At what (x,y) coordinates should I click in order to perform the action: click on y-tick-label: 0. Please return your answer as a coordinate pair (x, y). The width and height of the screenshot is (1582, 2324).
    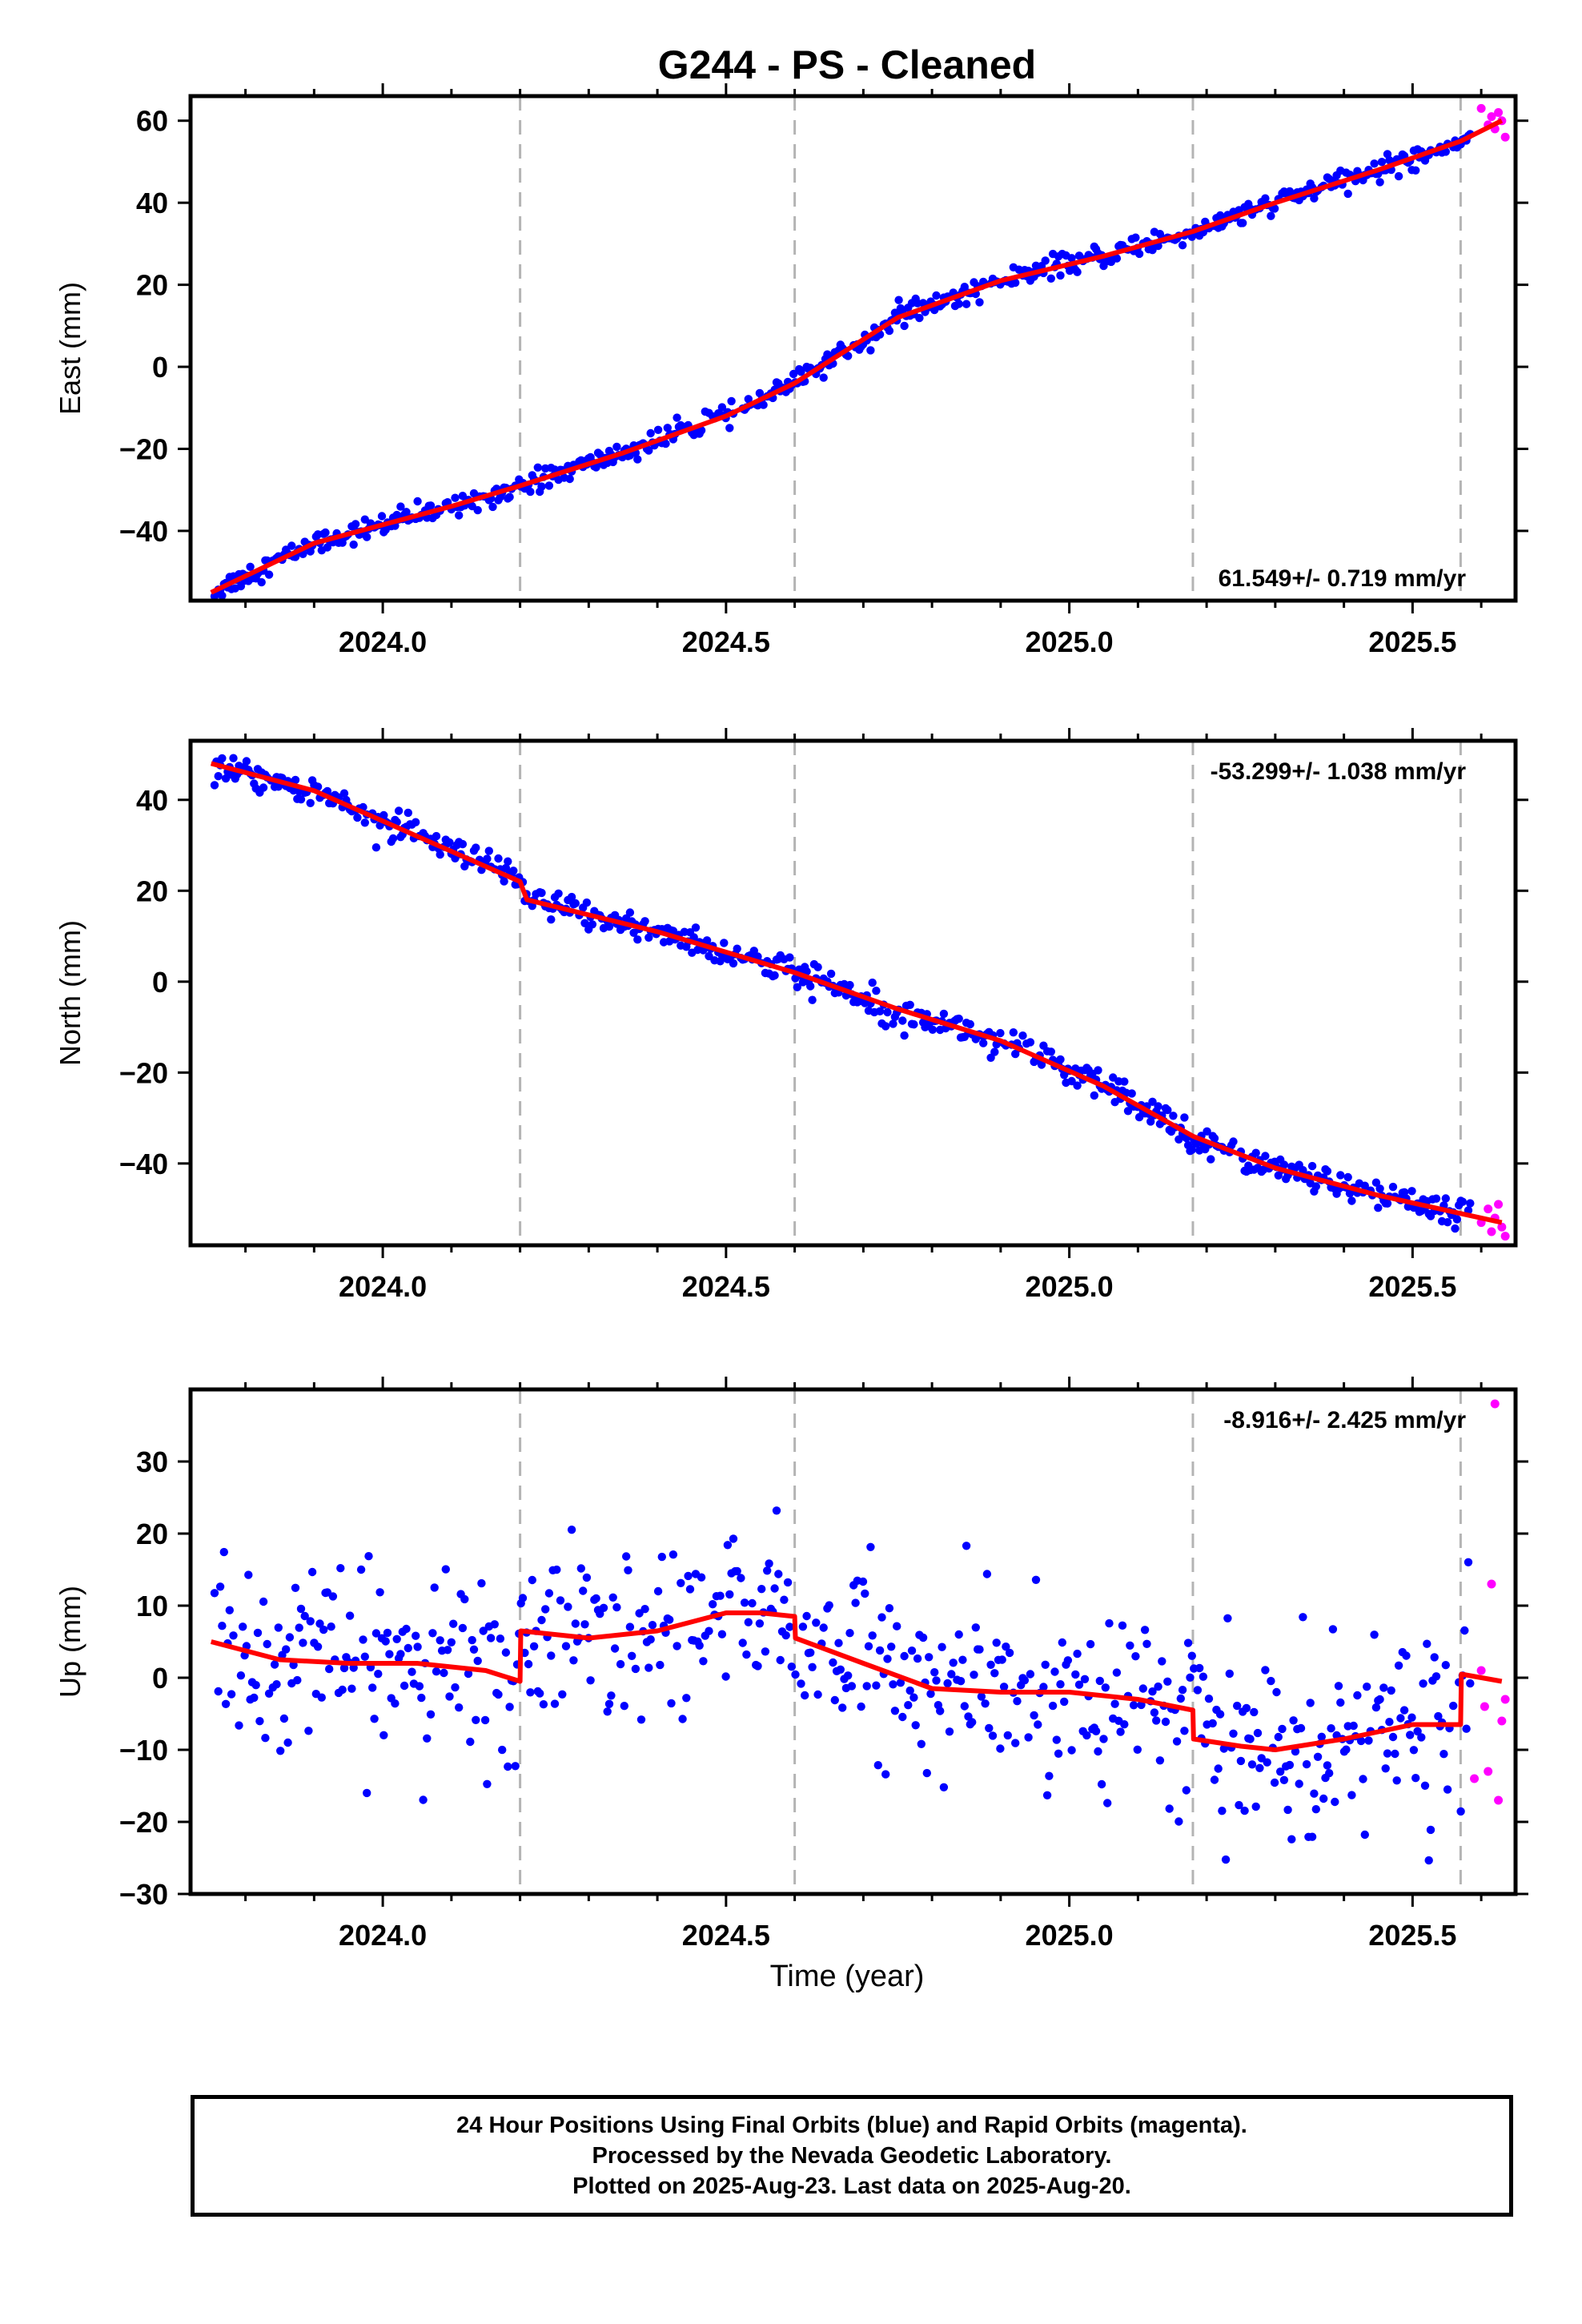
    Looking at the image, I should click on (160, 982).